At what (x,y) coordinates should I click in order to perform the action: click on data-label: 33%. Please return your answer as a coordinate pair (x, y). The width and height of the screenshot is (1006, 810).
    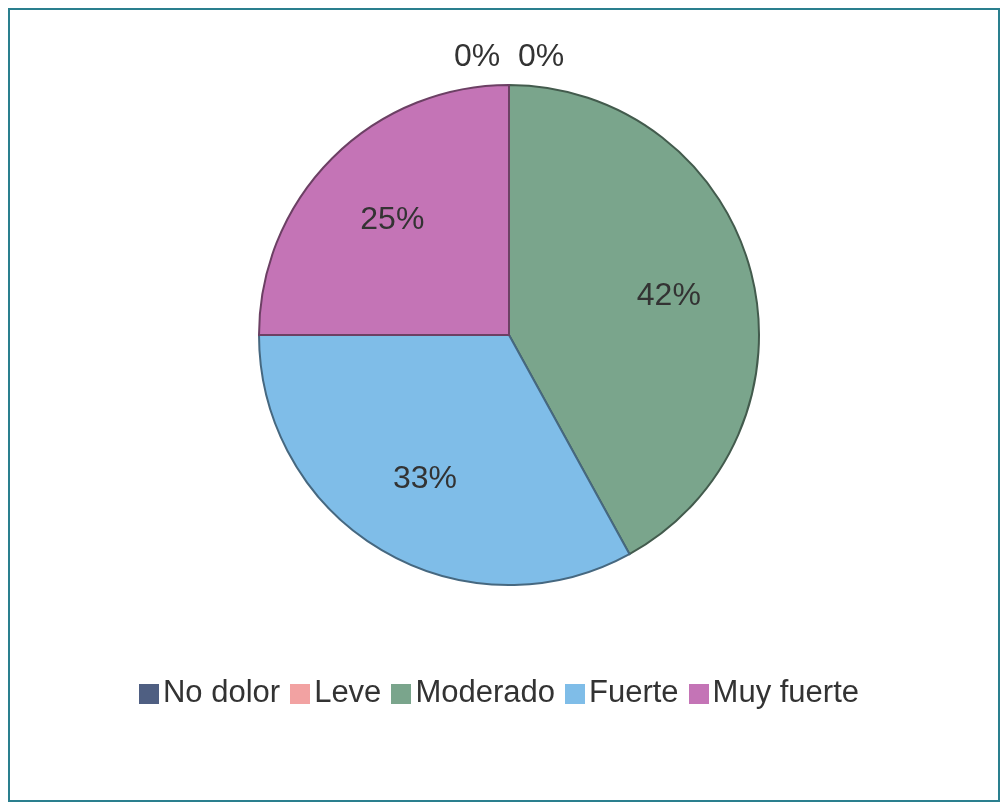
    Looking at the image, I should click on (425, 477).